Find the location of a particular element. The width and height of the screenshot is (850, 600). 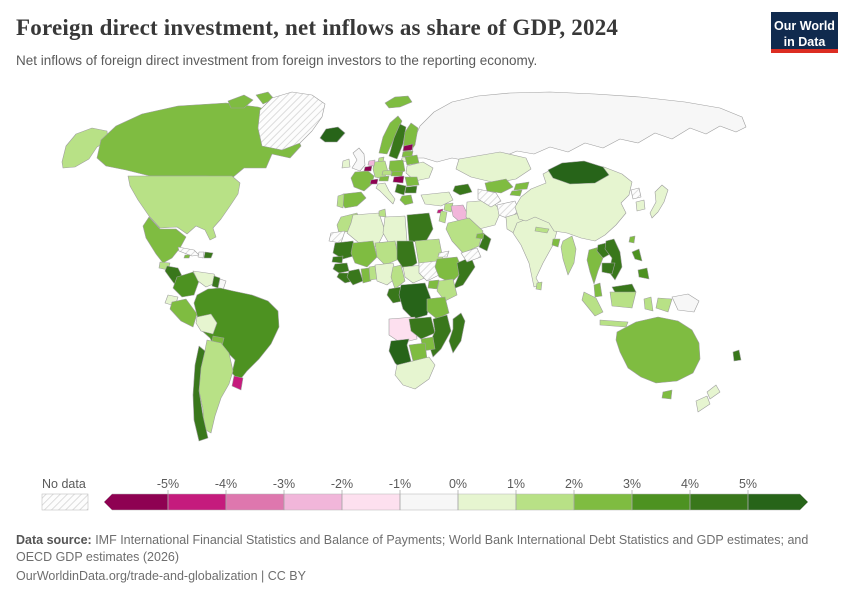

country-new-caledonia is located at coordinates (737, 355).